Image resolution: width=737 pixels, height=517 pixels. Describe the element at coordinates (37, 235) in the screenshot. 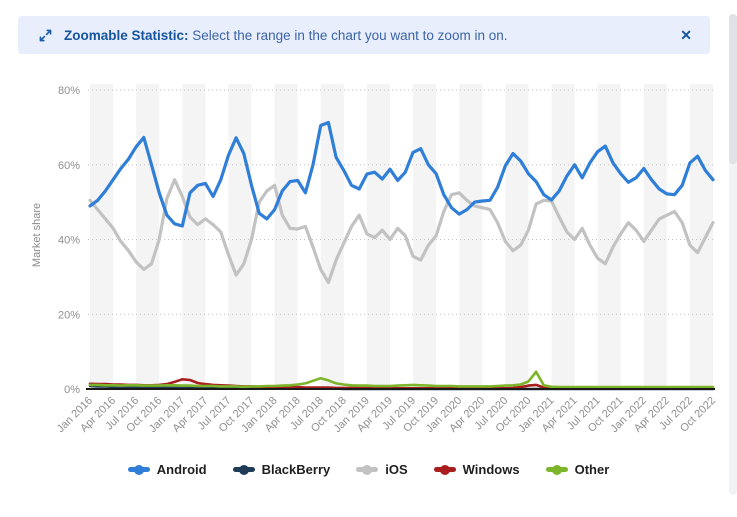

I see `y-axis-title: Market share` at that location.